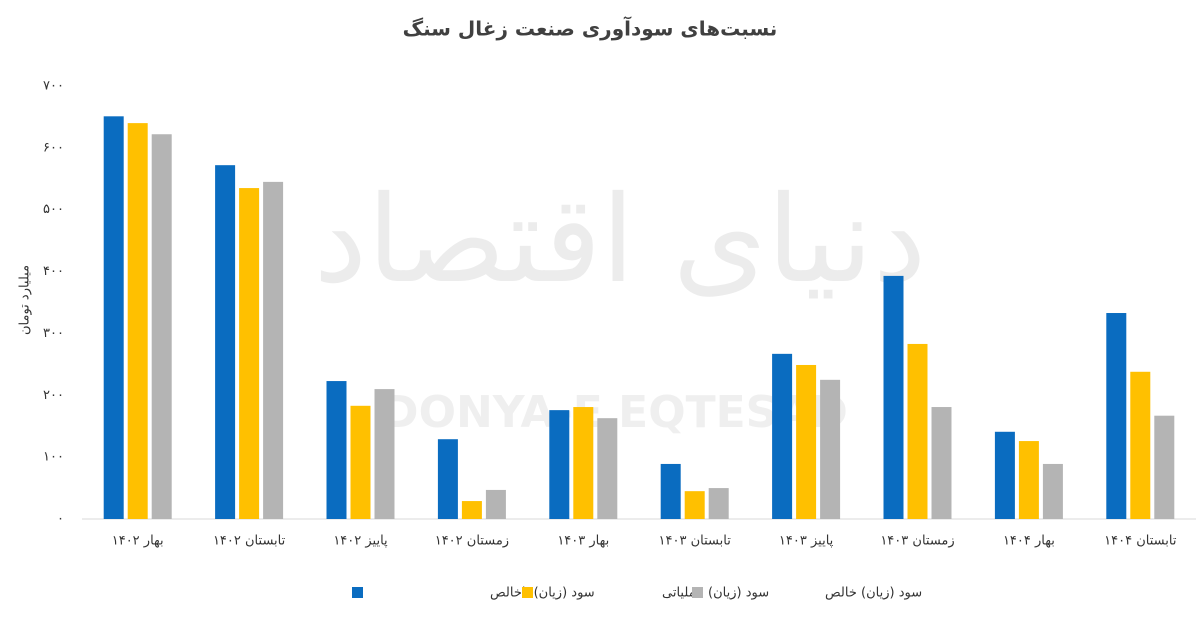  Describe the element at coordinates (53, 333) in the screenshot. I see `y-tick-label: ۳۰۰` at that location.